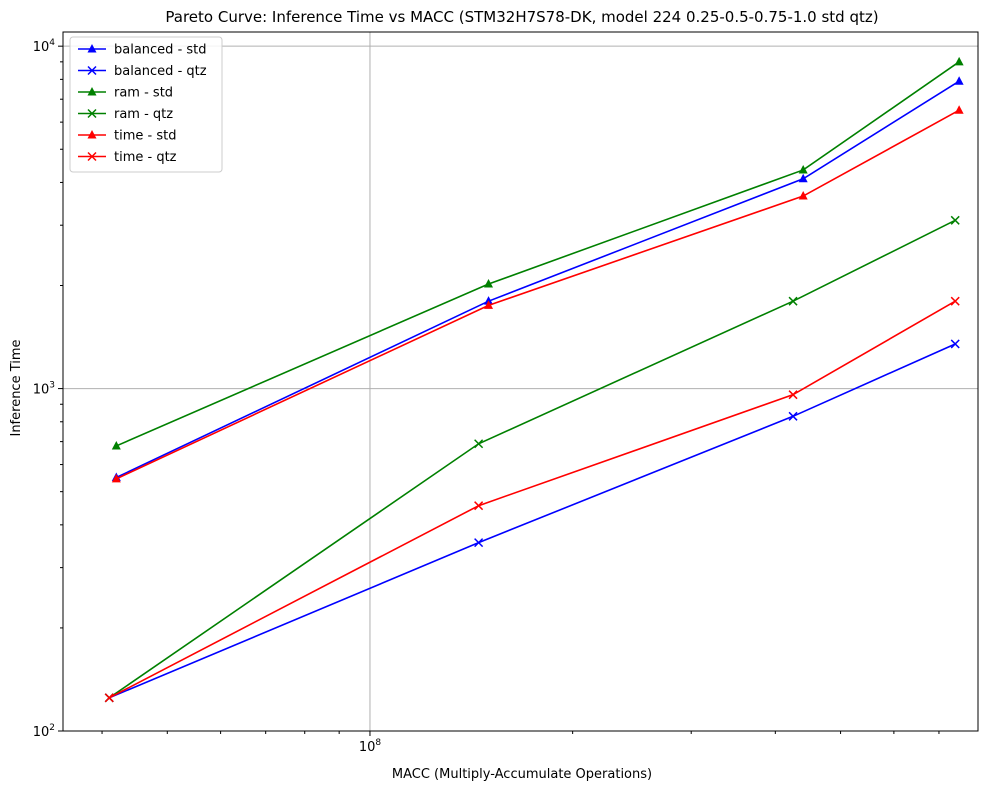 The height and width of the screenshot is (790, 989). Describe the element at coordinates (44, 389) in the screenshot. I see `y-tick-label-1: 10³` at that location.